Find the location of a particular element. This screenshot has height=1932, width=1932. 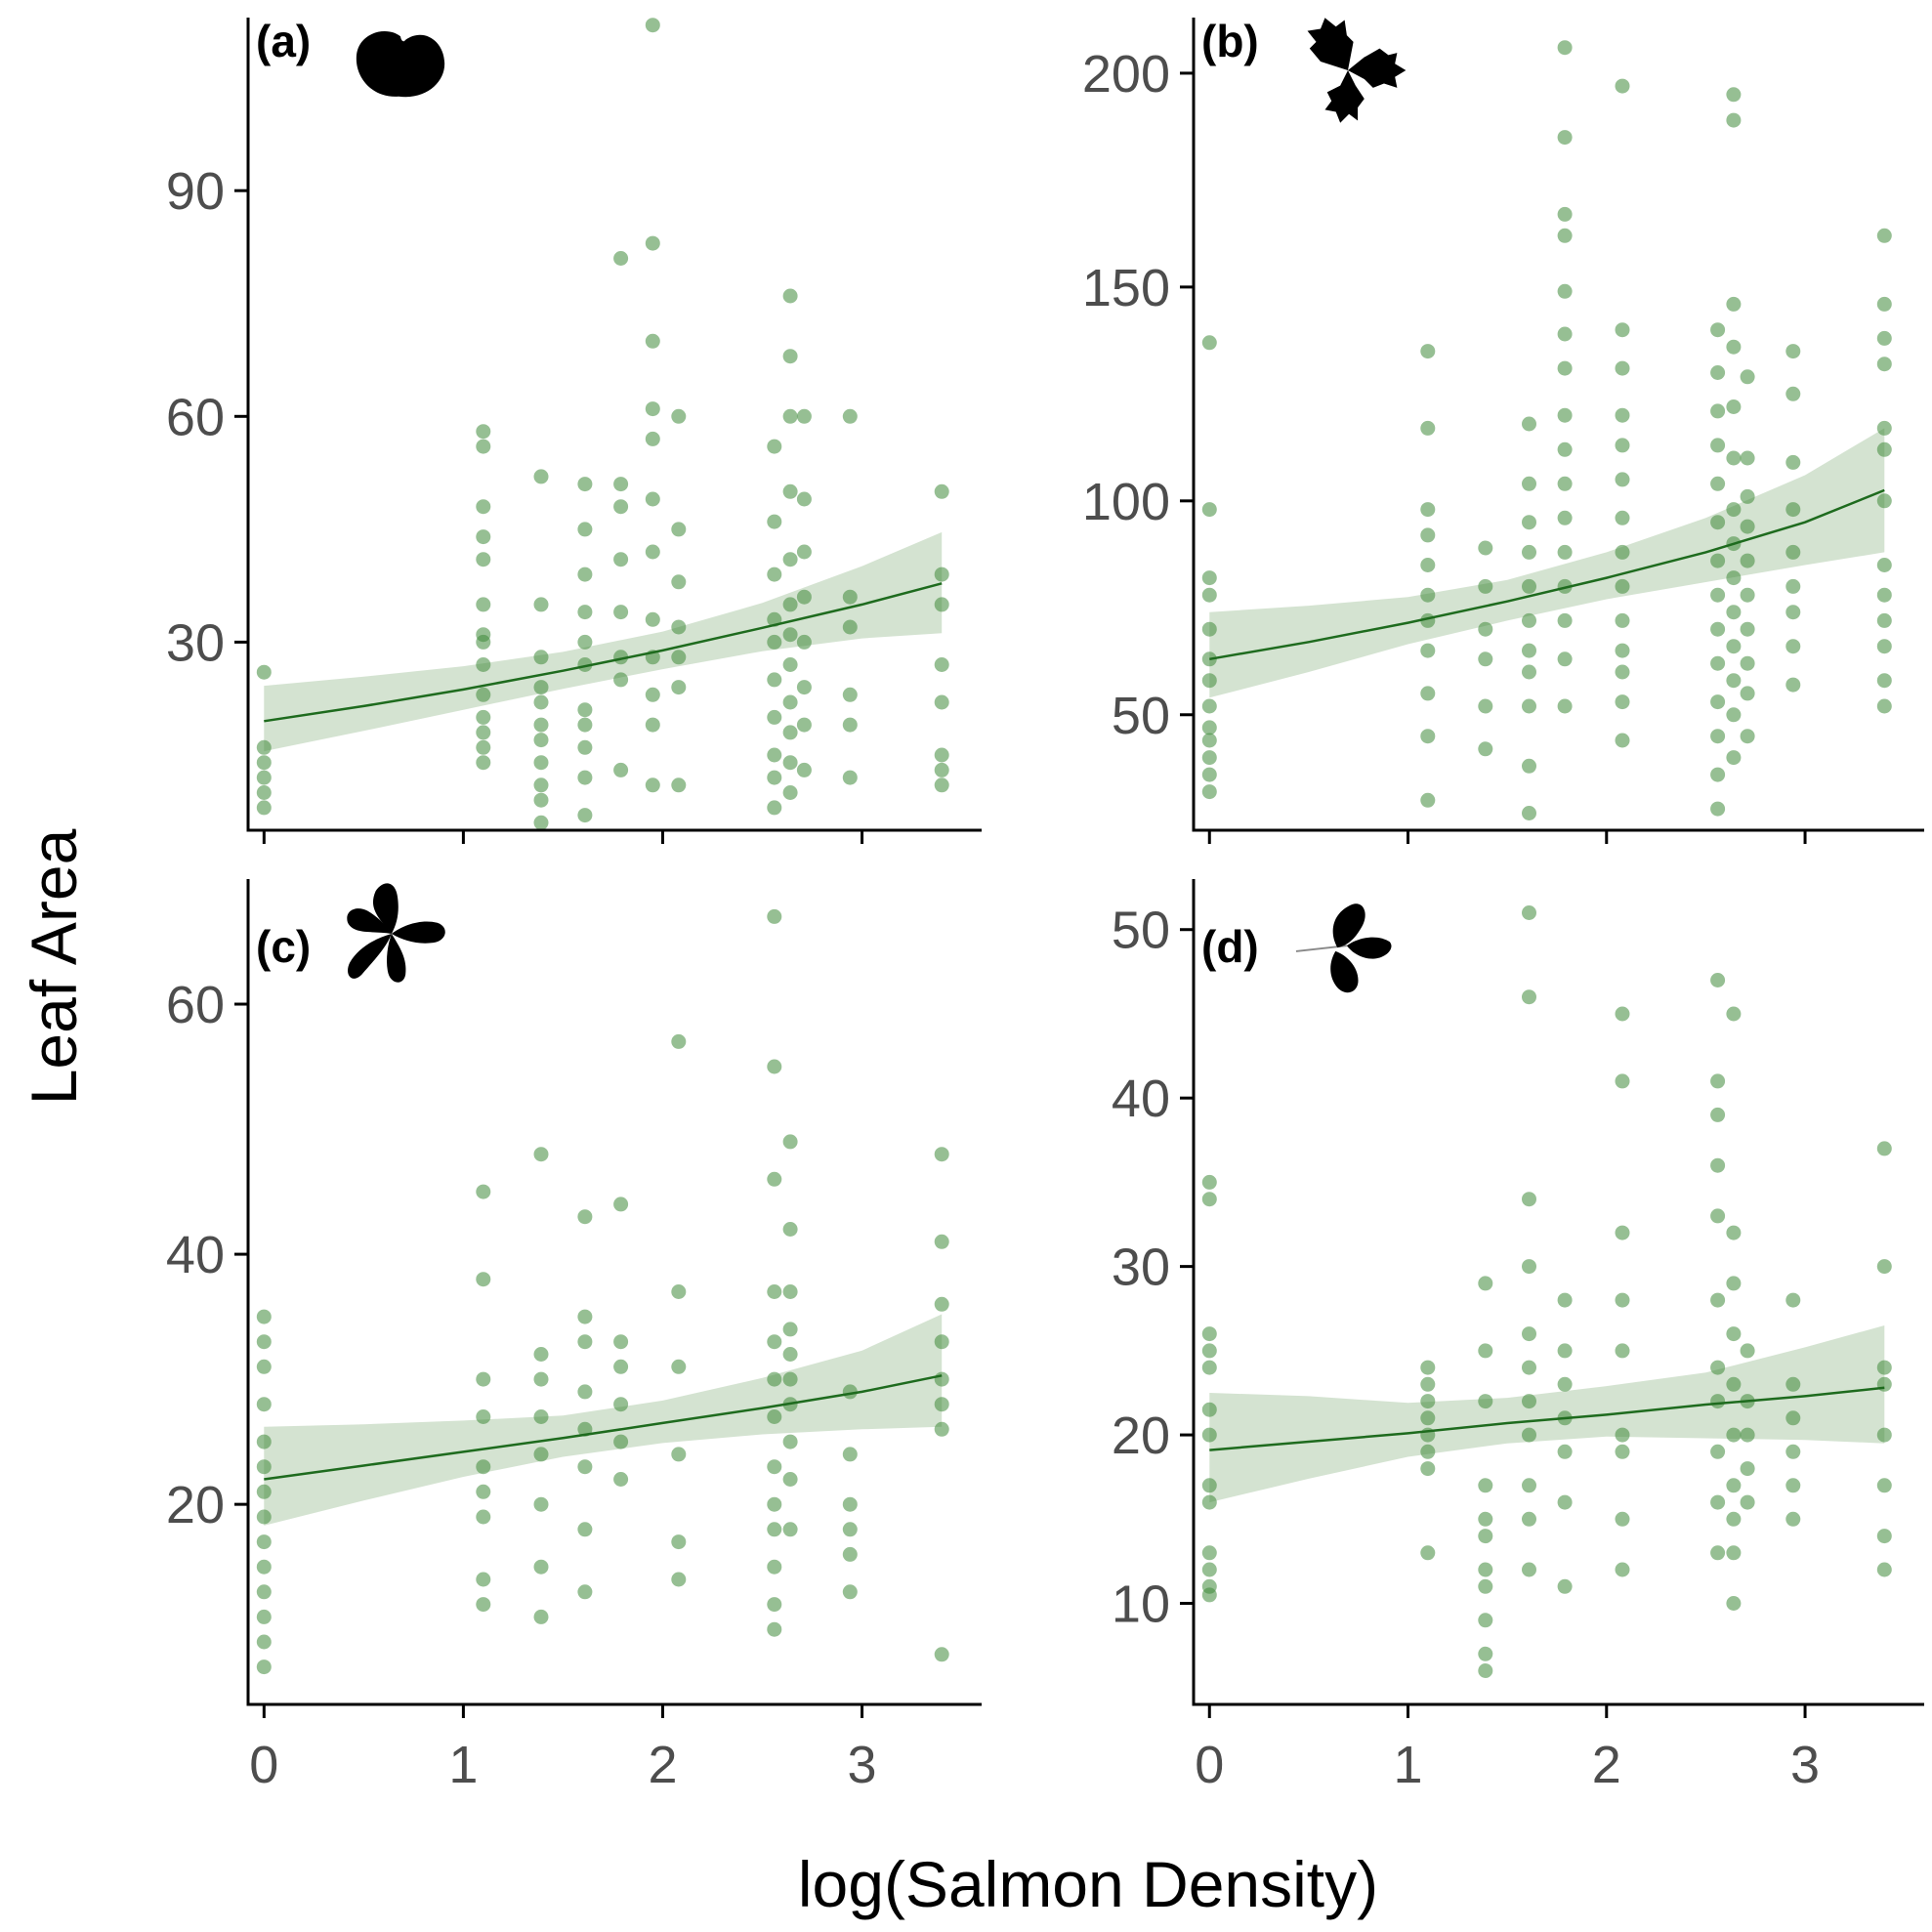

round-leaf-icon is located at coordinates (400, 64).